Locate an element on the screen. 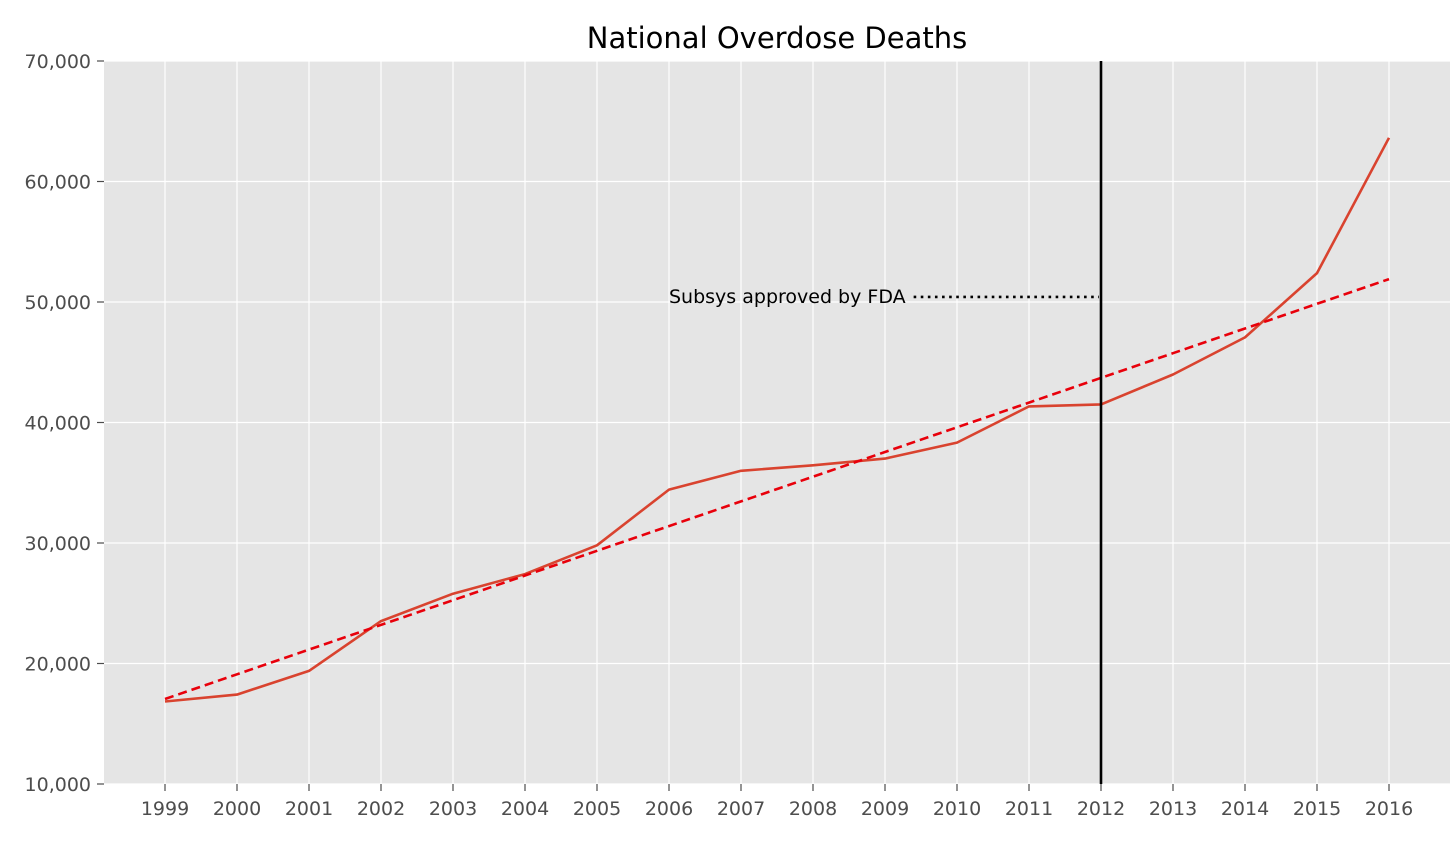 Image resolution: width=1456 pixels, height=841 pixels. x-tick-label: 2001 is located at coordinates (309, 809).